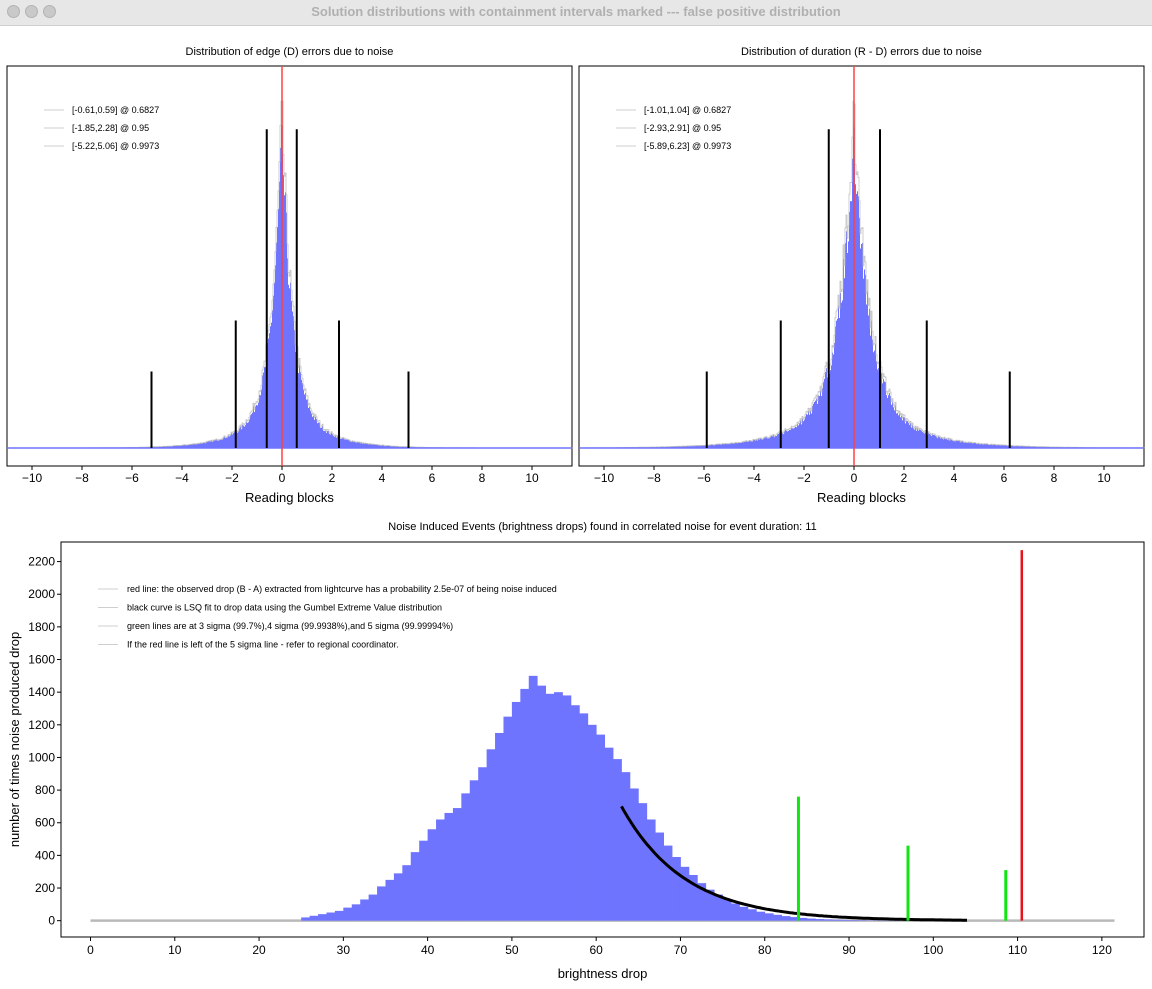 The width and height of the screenshot is (1152, 989). Describe the element at coordinates (854, 478) in the screenshot. I see `x-tick-label: 0` at that location.